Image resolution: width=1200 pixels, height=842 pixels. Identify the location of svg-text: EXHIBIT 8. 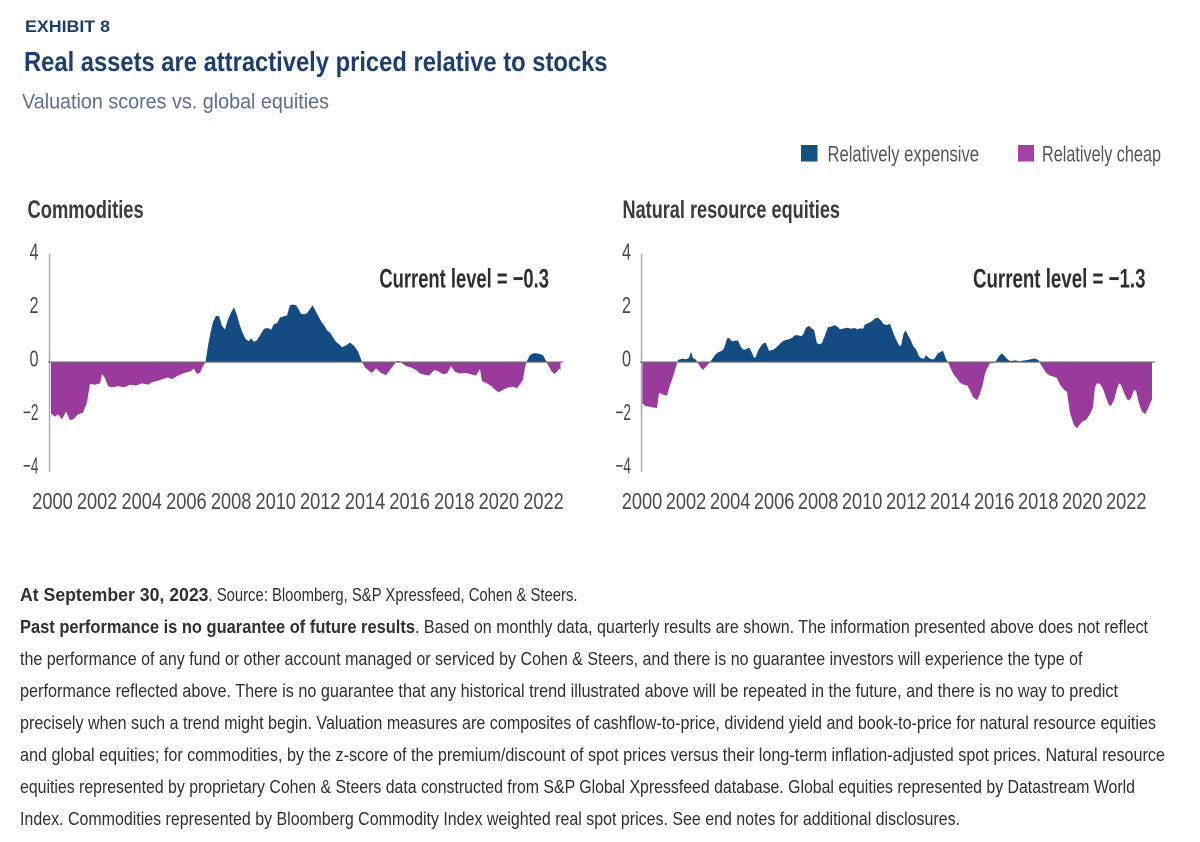
(67, 26).